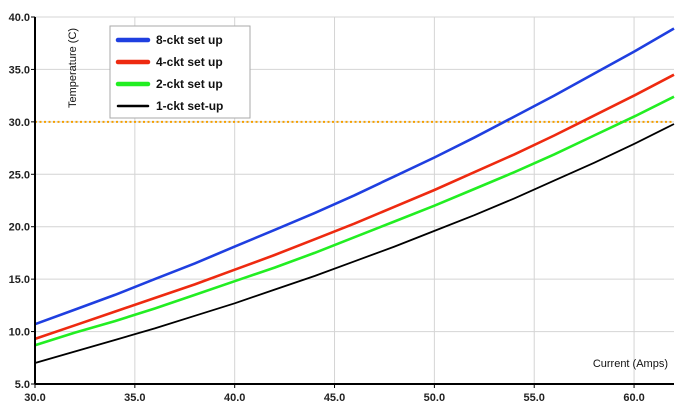 The image size is (675, 408). Describe the element at coordinates (189, 40) in the screenshot. I see `legend-label-0: 8-ckt set up` at that location.